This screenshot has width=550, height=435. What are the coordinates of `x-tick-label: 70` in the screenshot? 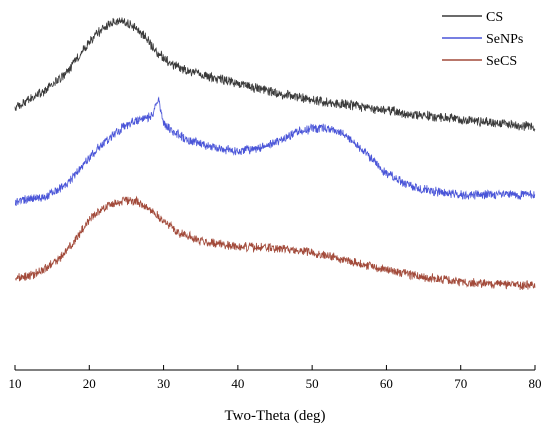 It's located at (460, 383).